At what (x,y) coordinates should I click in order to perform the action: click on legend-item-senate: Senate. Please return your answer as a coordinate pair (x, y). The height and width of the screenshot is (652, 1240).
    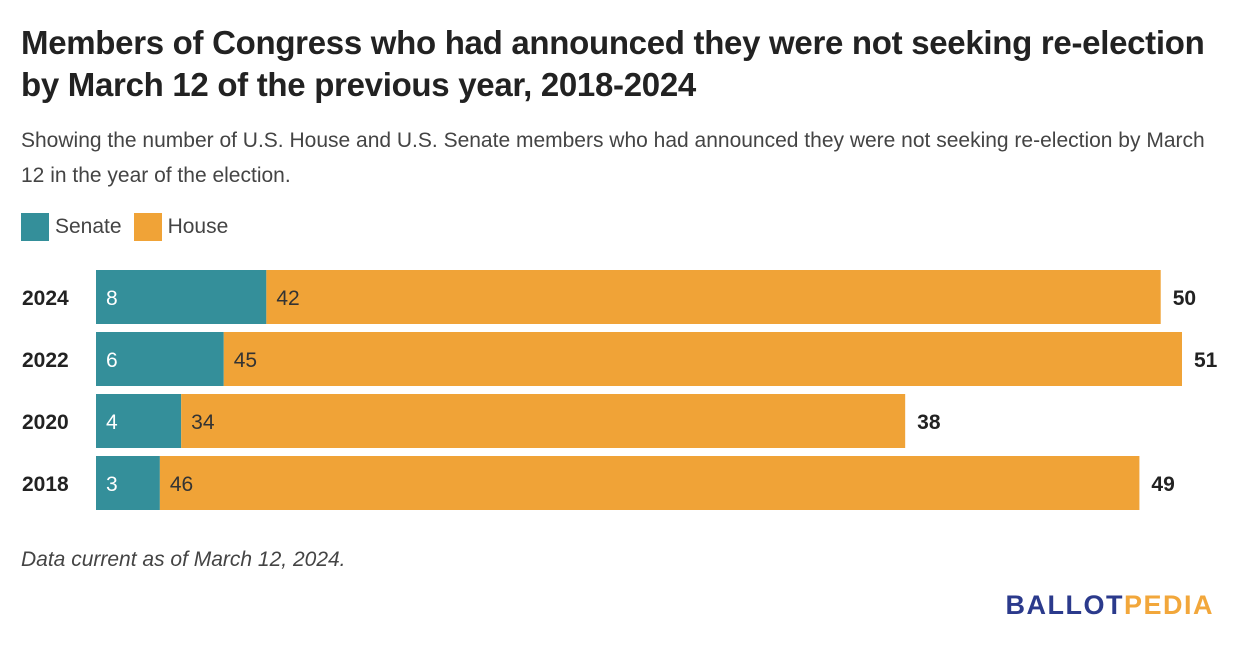
    Looking at the image, I should click on (71, 227).